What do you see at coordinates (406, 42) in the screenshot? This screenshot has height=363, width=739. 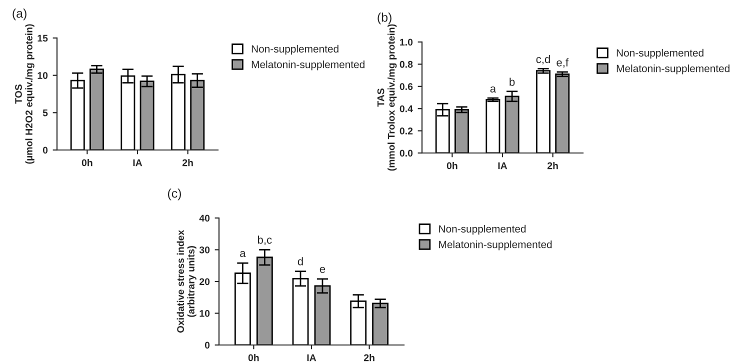 I see `y-tick-label: 1.0` at bounding box center [406, 42].